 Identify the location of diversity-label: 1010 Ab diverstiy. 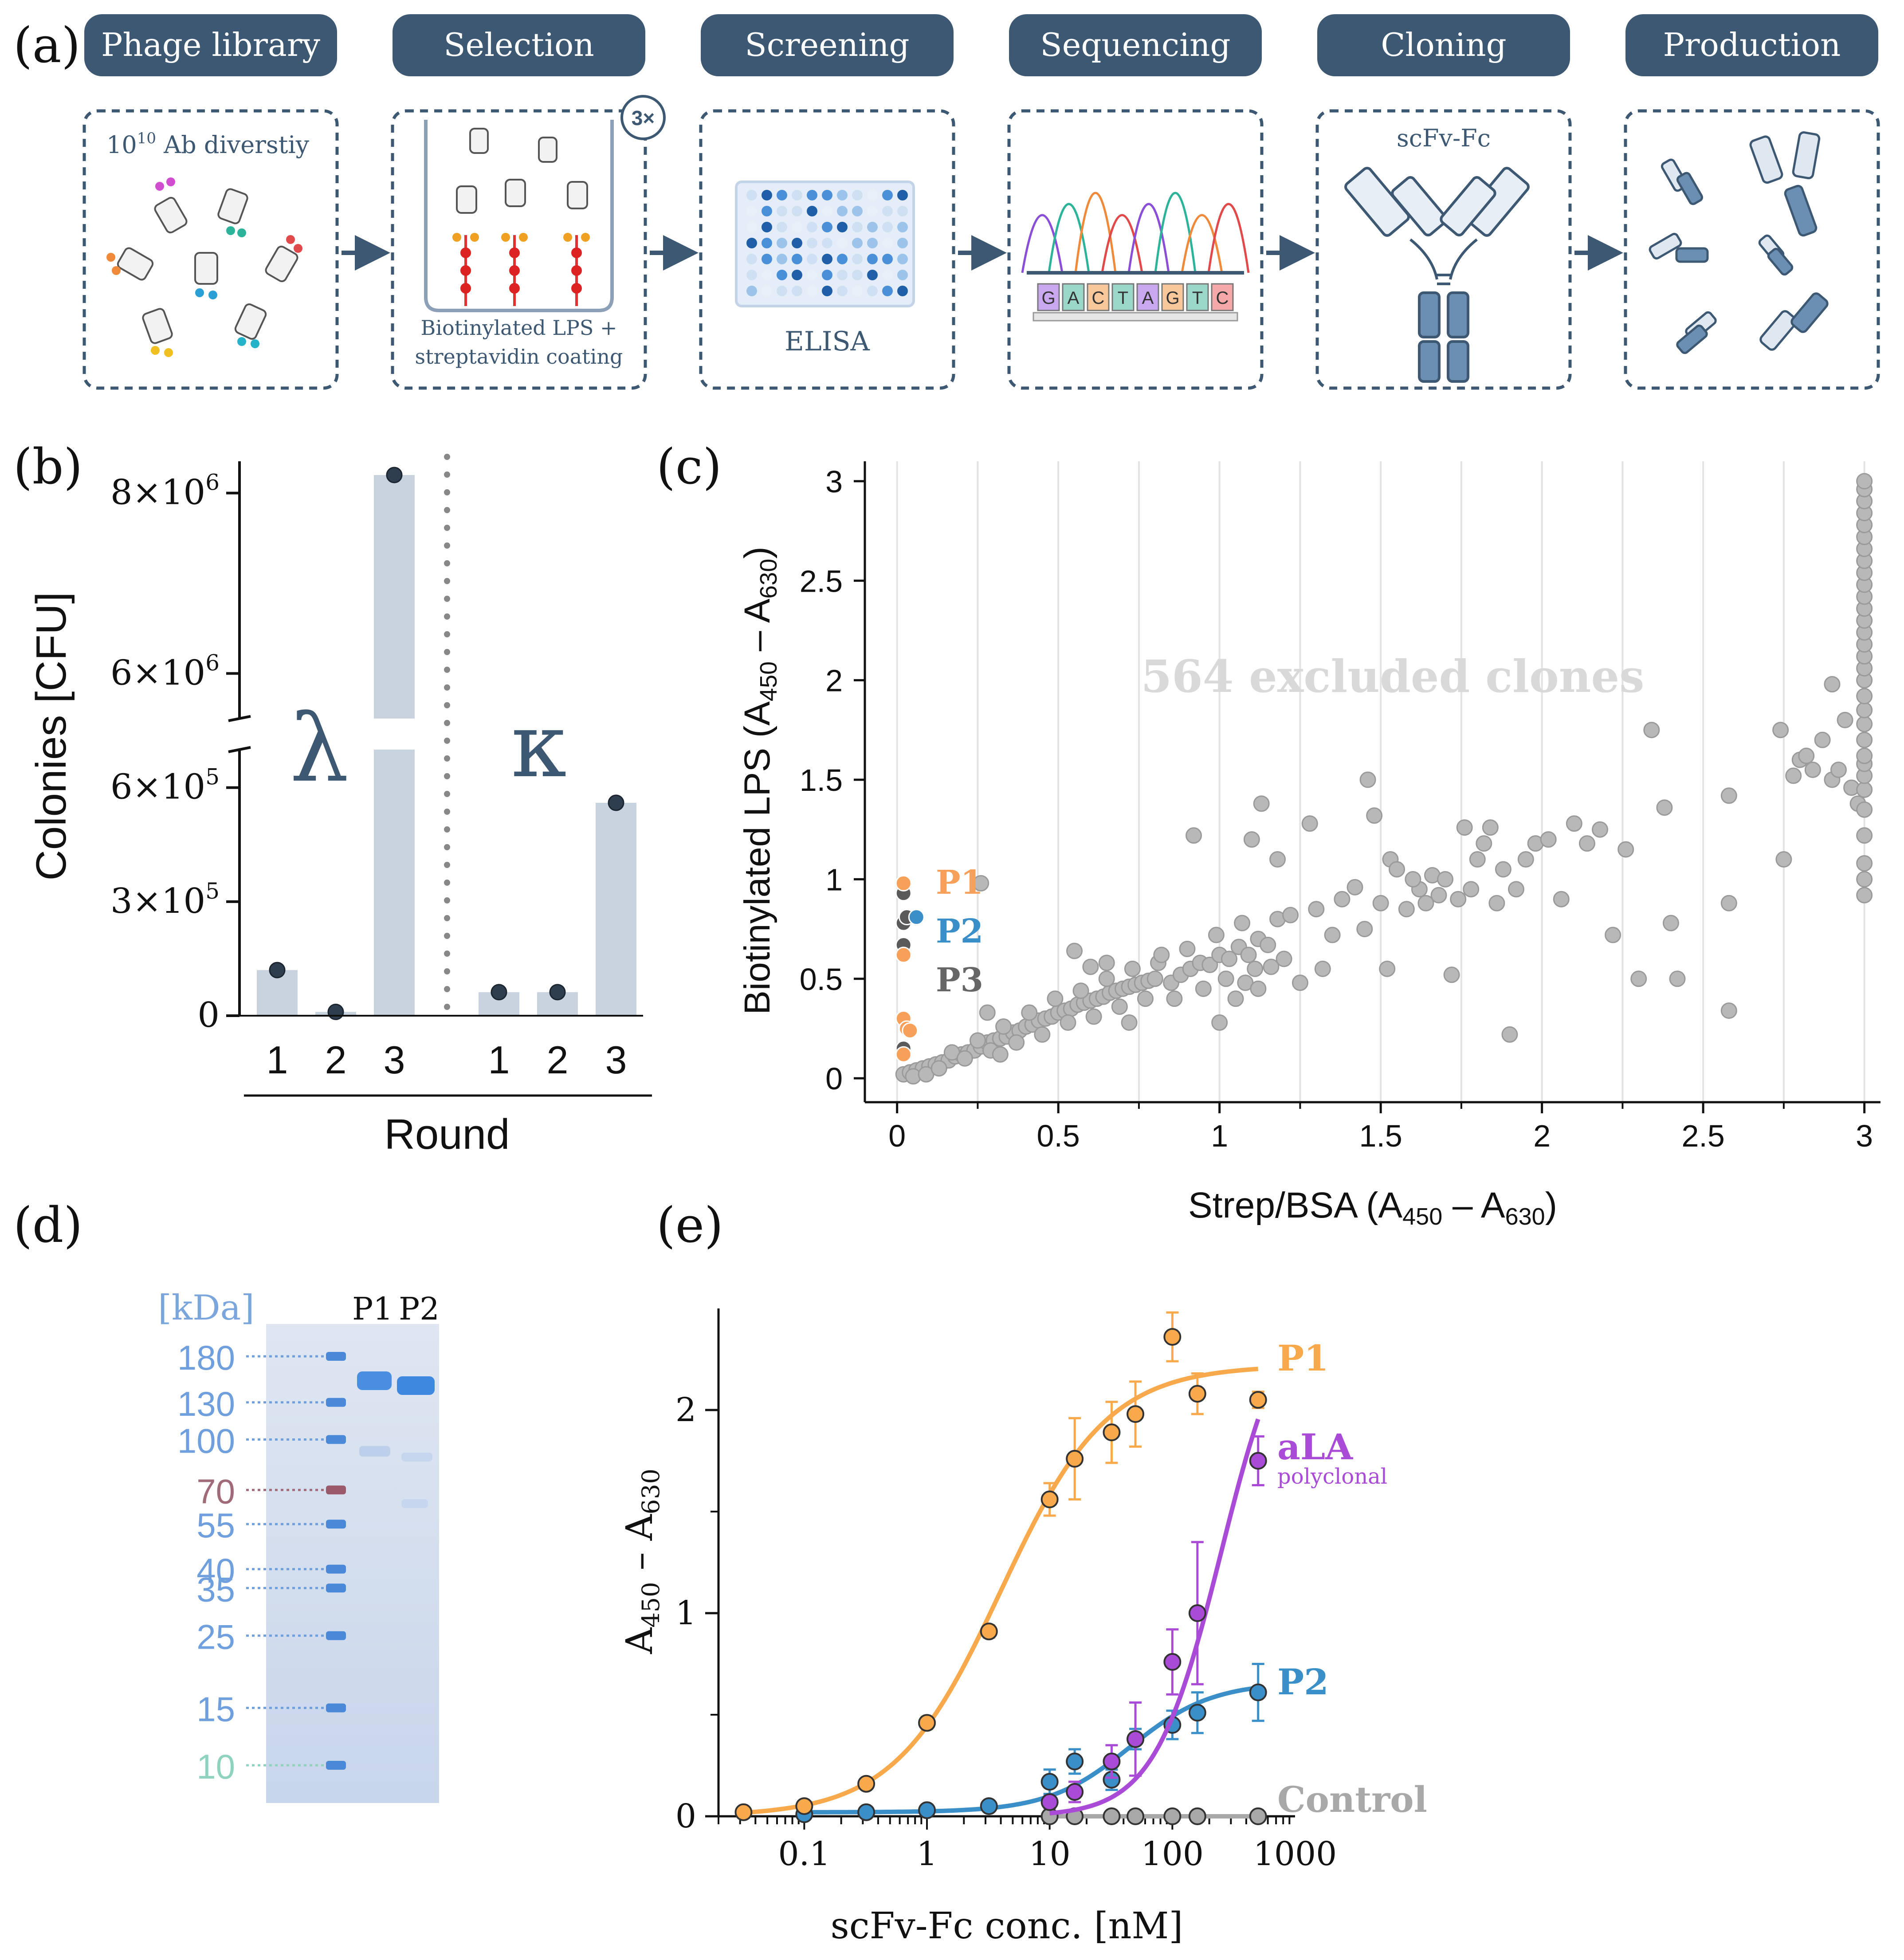
(208, 144).